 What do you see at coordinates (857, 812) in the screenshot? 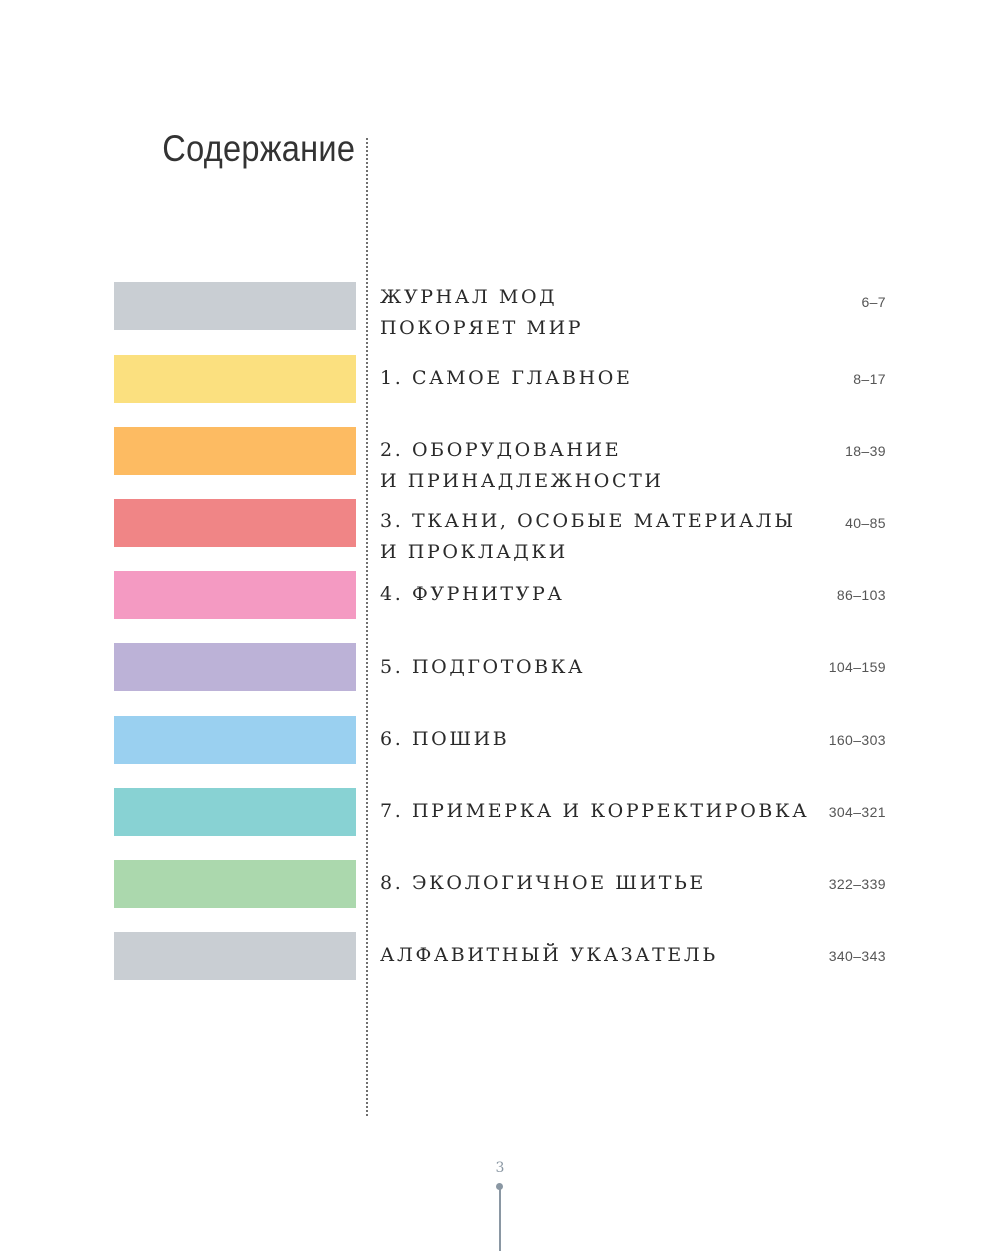
I see `chapter-pages: 304–321` at bounding box center [857, 812].